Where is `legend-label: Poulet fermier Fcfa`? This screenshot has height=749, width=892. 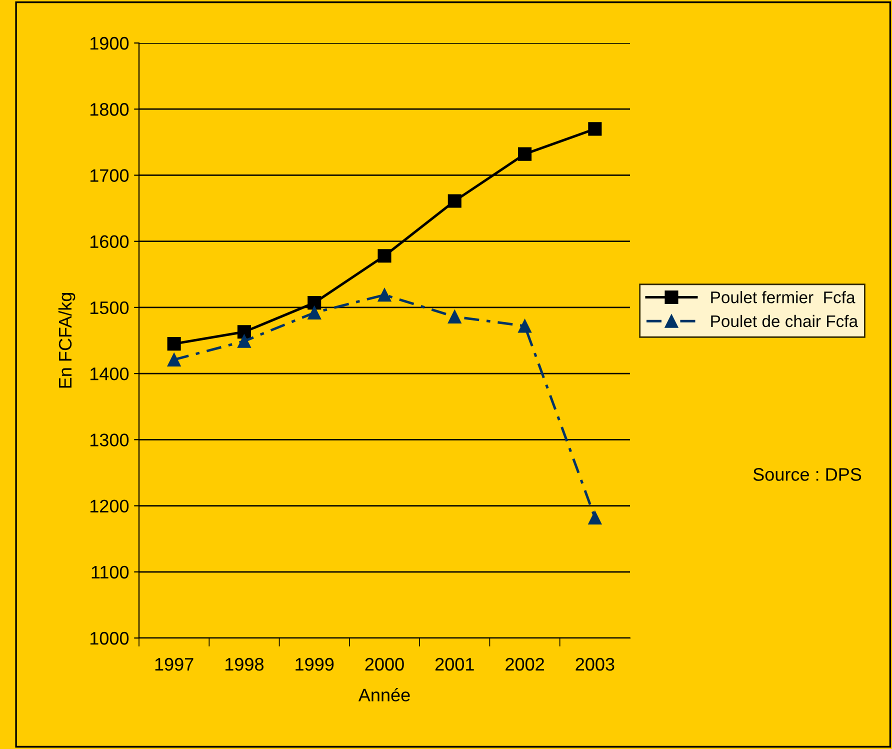 legend-label: Poulet fermier Fcfa is located at coordinates (783, 297).